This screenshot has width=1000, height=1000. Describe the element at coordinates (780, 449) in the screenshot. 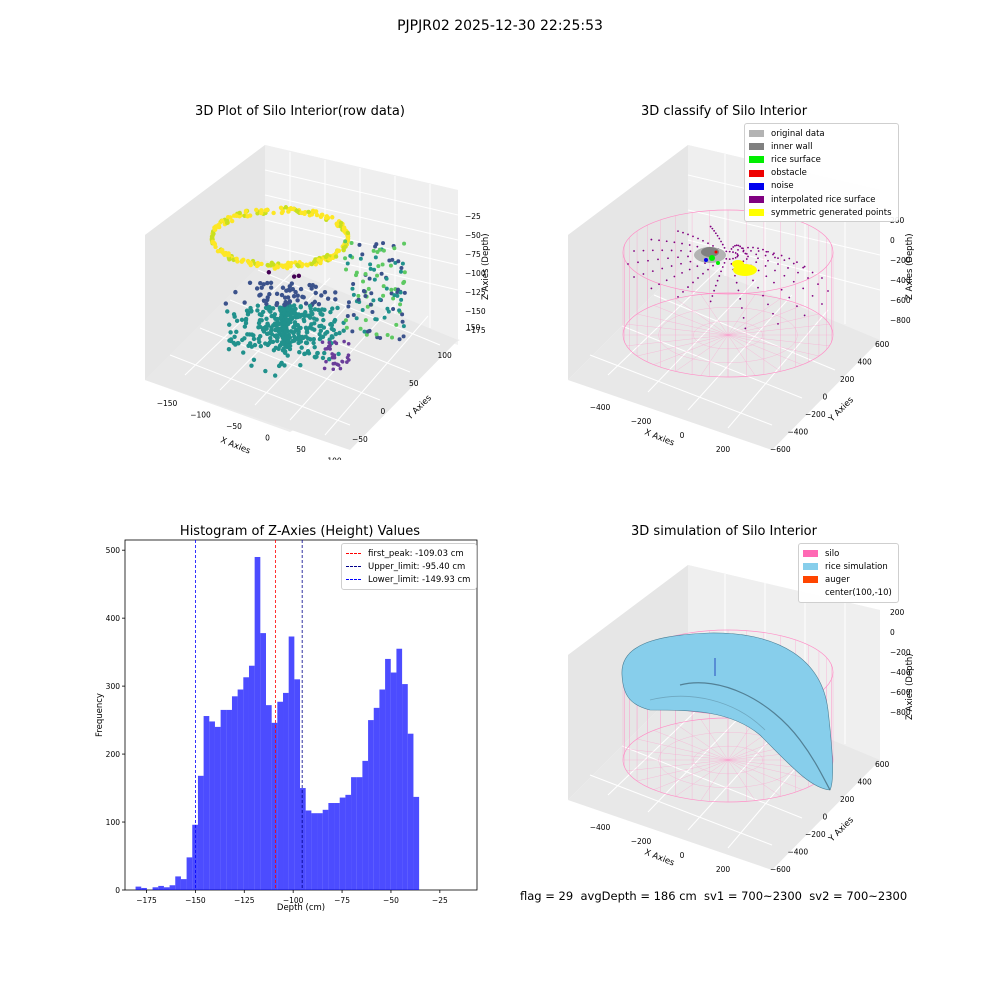

I see `cls-y-tick: −600` at that location.